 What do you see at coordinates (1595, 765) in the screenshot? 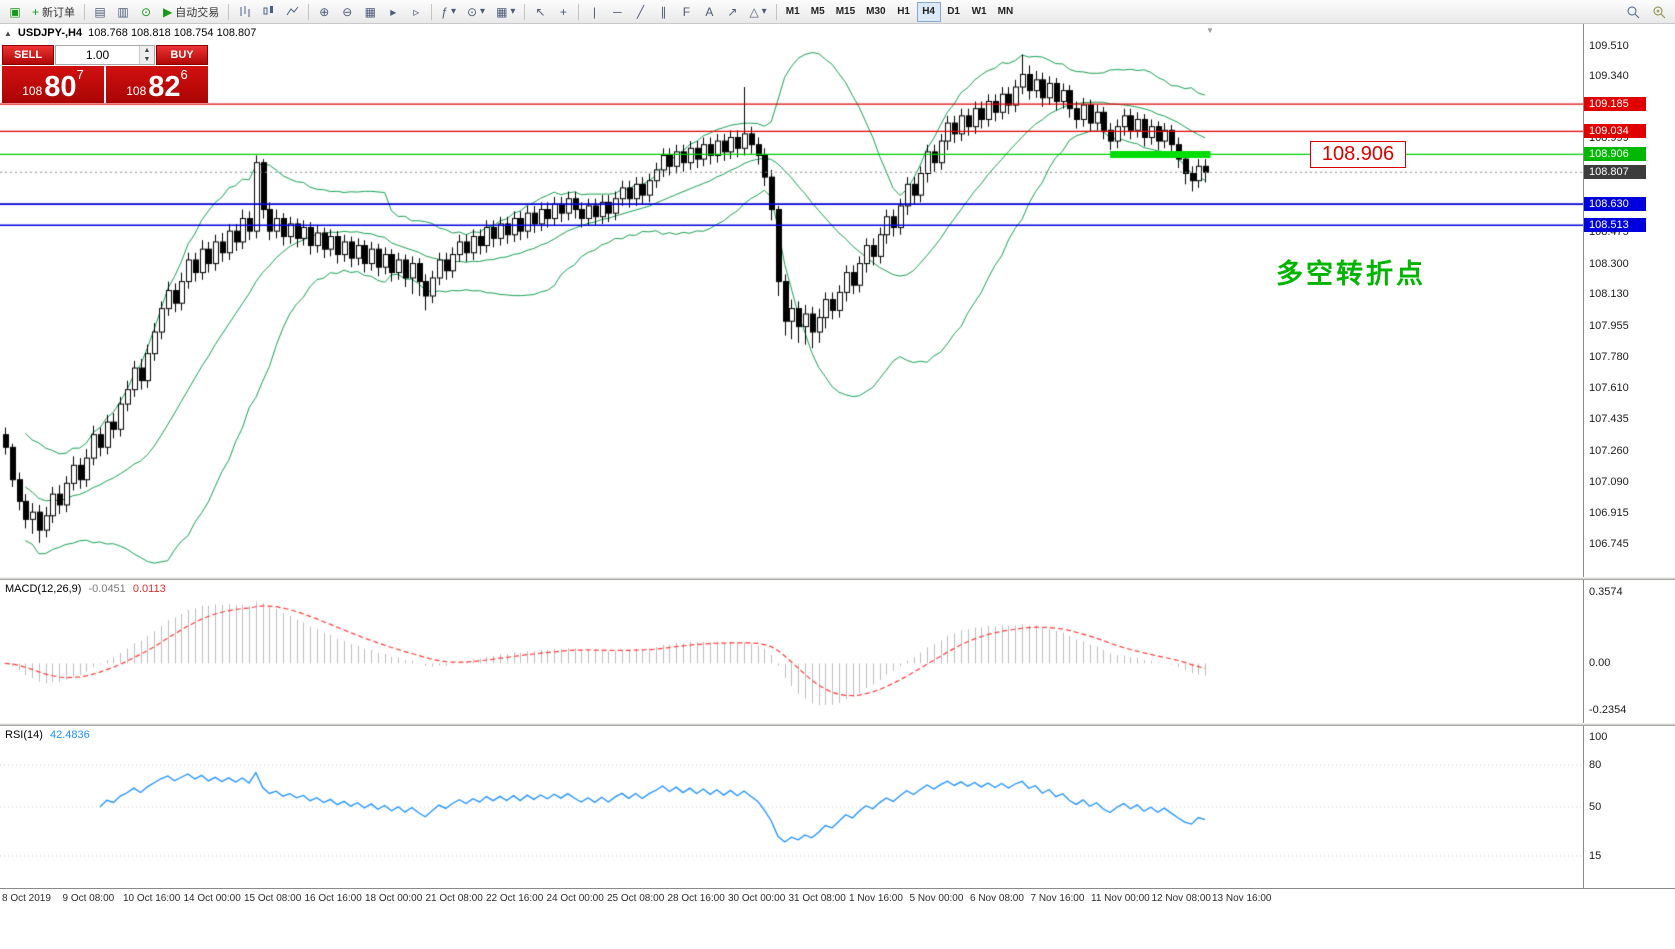
I see `rsi-axis-label: 80` at bounding box center [1595, 765].